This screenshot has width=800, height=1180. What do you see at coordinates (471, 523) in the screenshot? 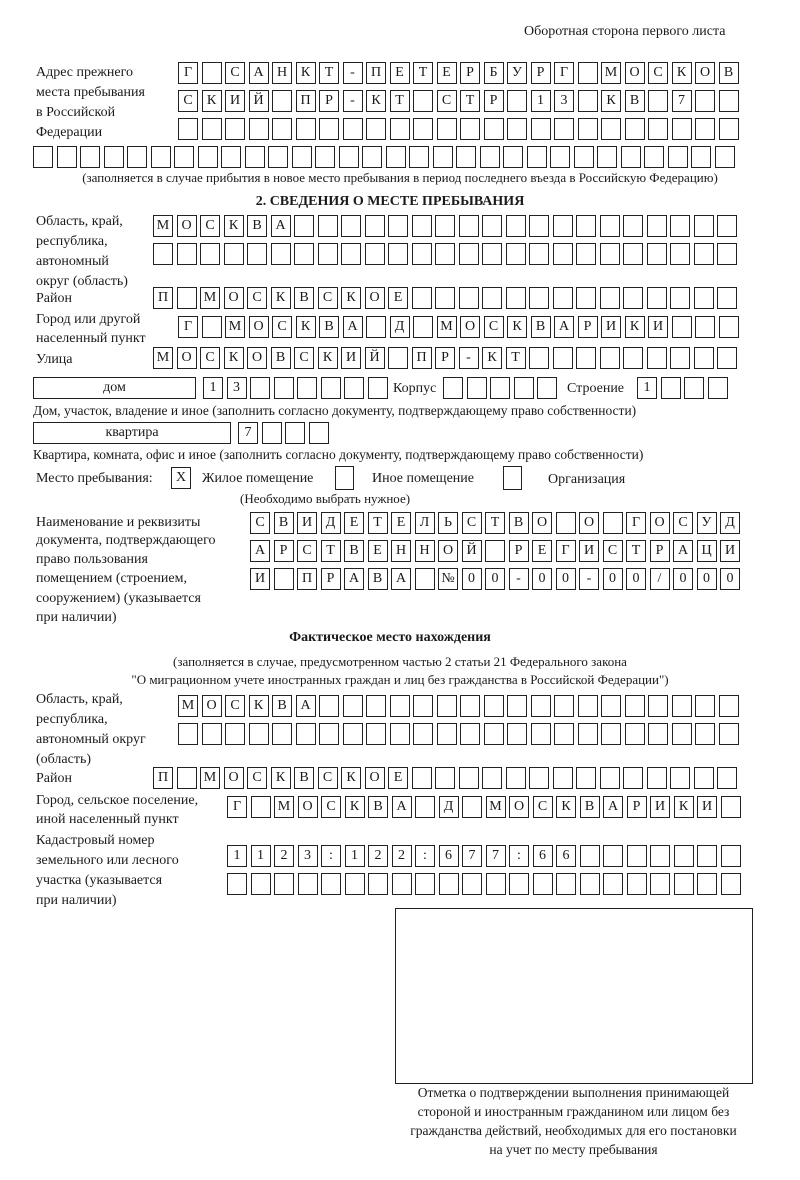
I see `char-cell: С` at bounding box center [471, 523].